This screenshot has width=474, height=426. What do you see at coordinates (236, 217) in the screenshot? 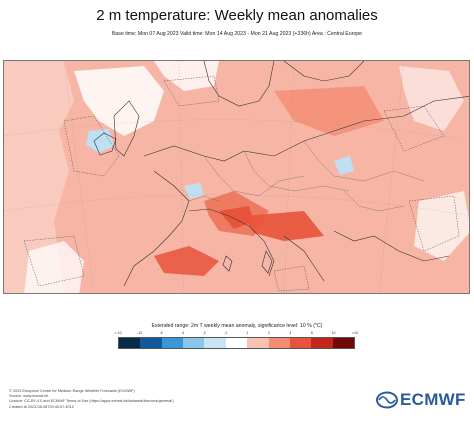
I see `warm-core-alps` at bounding box center [236, 217].